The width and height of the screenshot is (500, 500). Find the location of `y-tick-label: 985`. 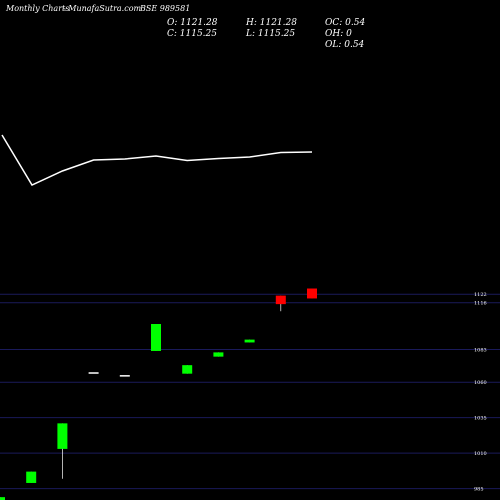

y-tick-label: 985 is located at coordinates (479, 490).